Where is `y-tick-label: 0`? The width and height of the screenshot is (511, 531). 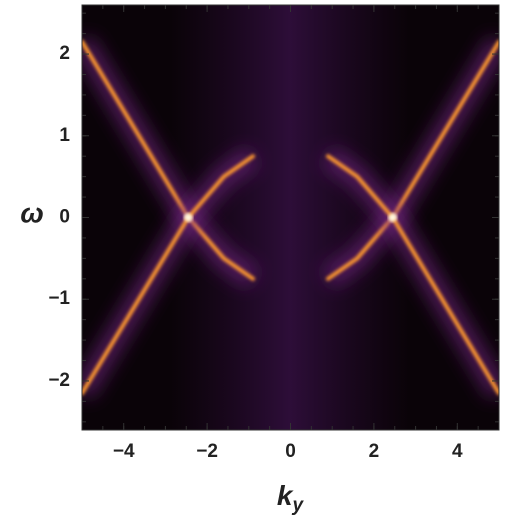 y-tick-label: 0 is located at coordinates (64, 217).